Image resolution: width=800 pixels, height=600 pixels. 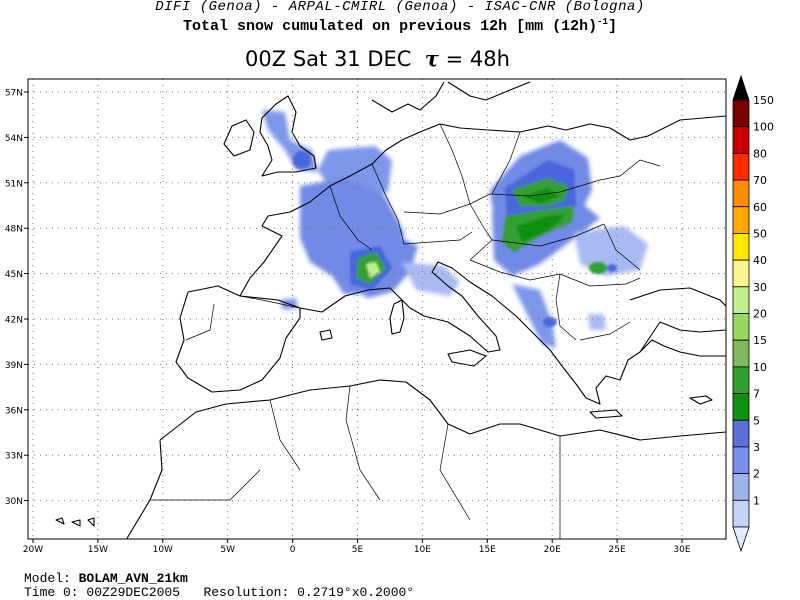 What do you see at coordinates (293, 550) in the screenshot?
I see `lon-label: 0` at bounding box center [293, 550].